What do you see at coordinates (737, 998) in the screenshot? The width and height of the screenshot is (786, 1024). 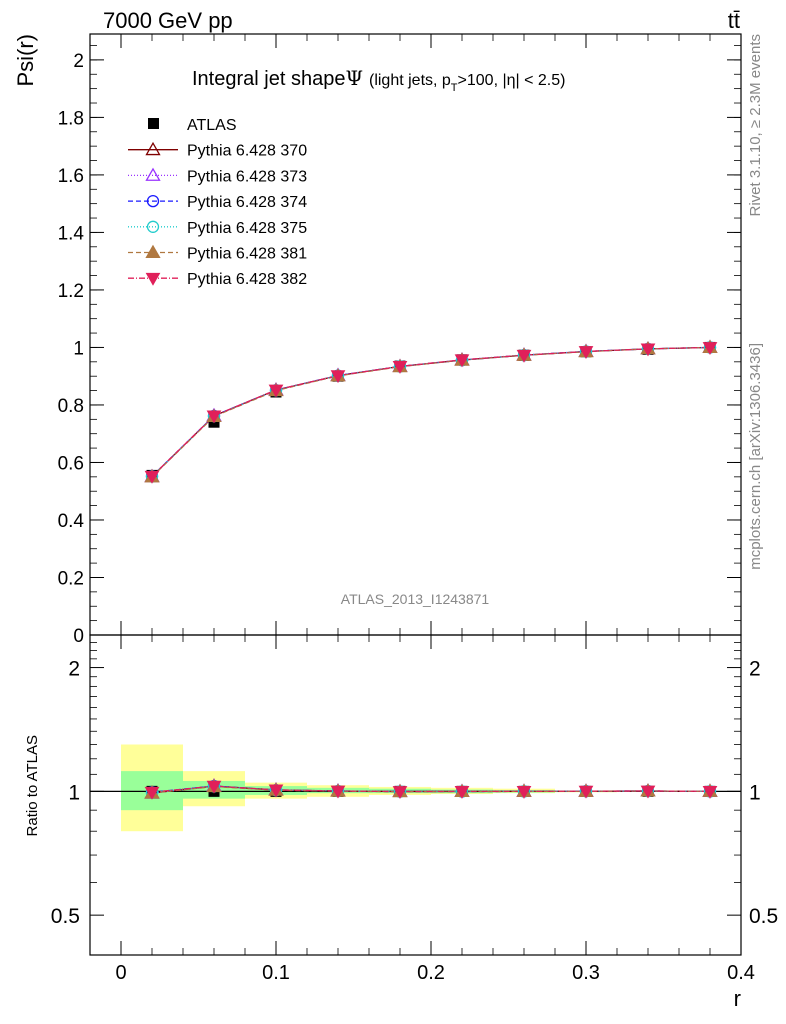 I see `x-axis-label: r` at bounding box center [737, 998].